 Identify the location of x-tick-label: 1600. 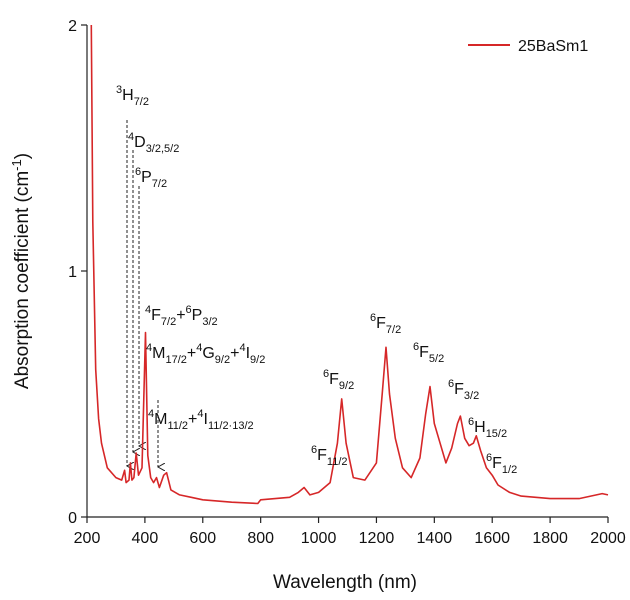
(492, 538).